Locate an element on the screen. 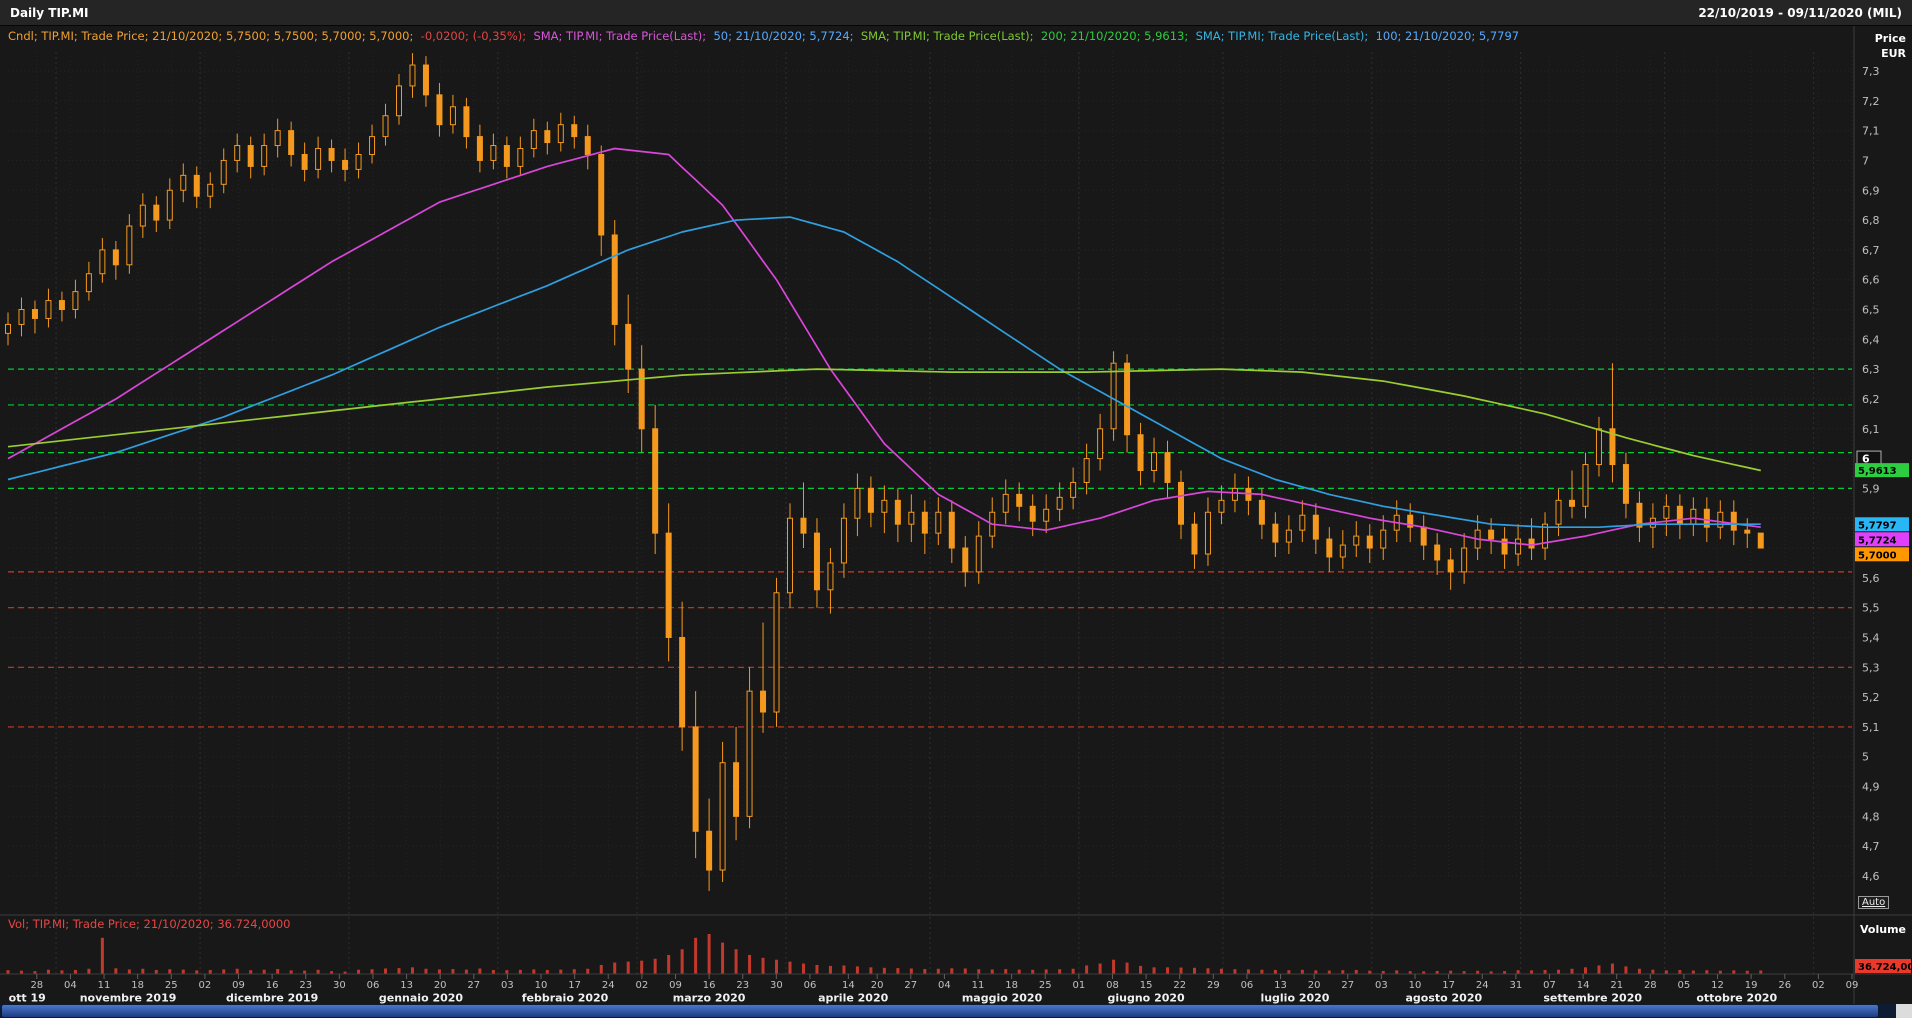  price-tick-label: 5,1 is located at coordinates (1871, 727).